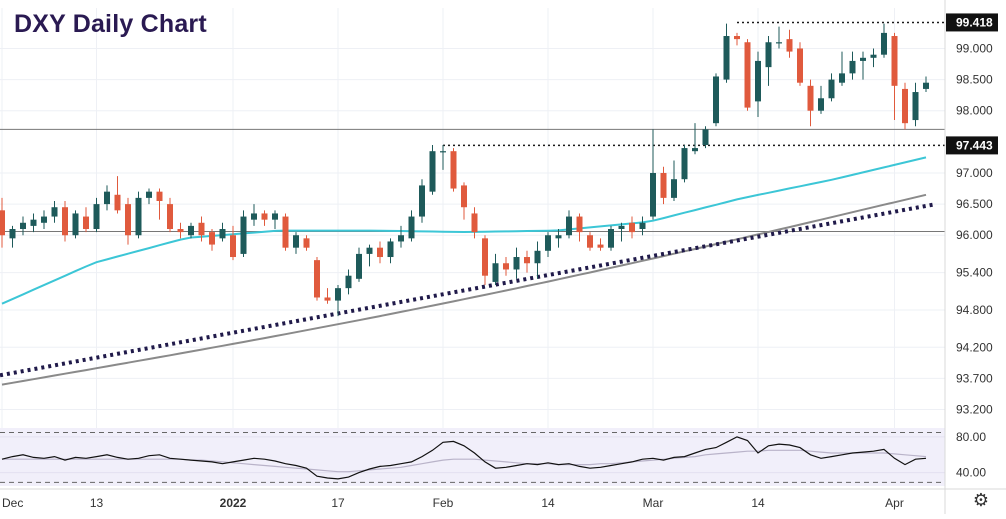 The image size is (1006, 519). What do you see at coordinates (974, 48) in the screenshot?
I see `price-tick-label-0: 99.000` at bounding box center [974, 48].